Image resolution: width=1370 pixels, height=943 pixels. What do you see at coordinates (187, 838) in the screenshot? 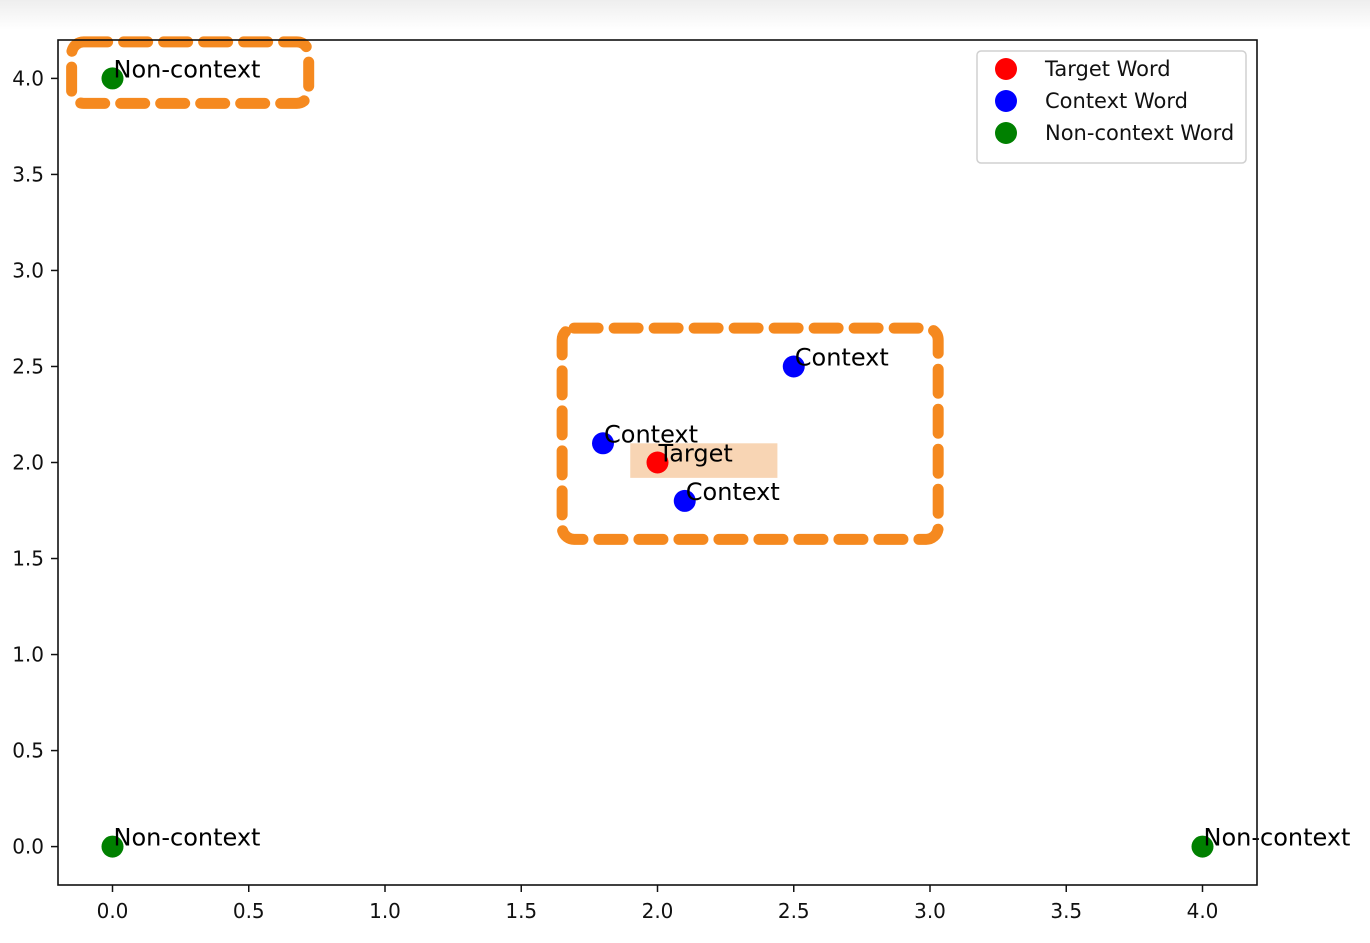
I see `point-label-2-1: Non-context` at bounding box center [187, 838].